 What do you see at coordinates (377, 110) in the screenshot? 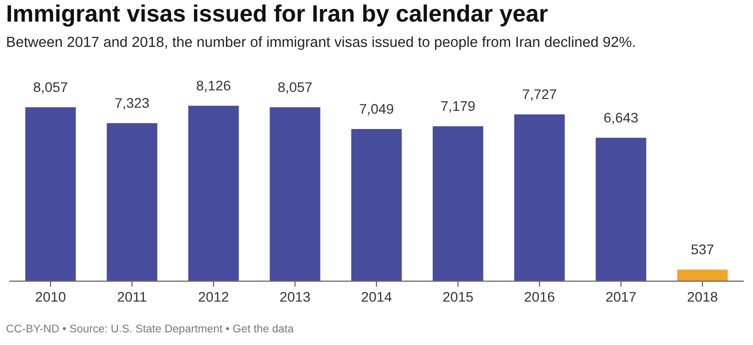
I see `data-label: 7,049` at bounding box center [377, 110].